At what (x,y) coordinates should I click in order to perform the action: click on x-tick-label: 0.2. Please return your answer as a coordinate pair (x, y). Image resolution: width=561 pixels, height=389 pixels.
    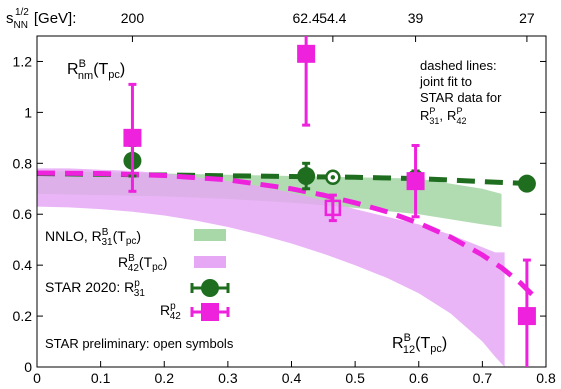
    Looking at the image, I should click on (165, 378).